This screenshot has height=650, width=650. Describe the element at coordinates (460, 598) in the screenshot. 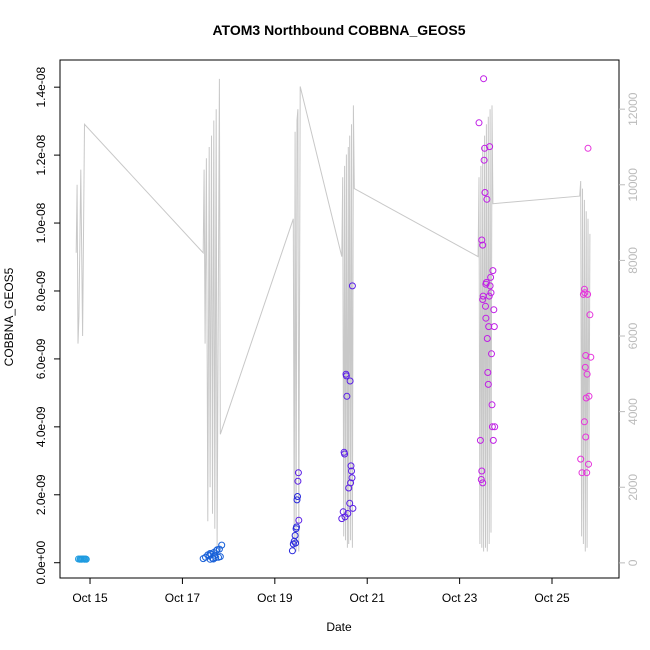

I see `x-tick-label-4: Oct 23` at that location.